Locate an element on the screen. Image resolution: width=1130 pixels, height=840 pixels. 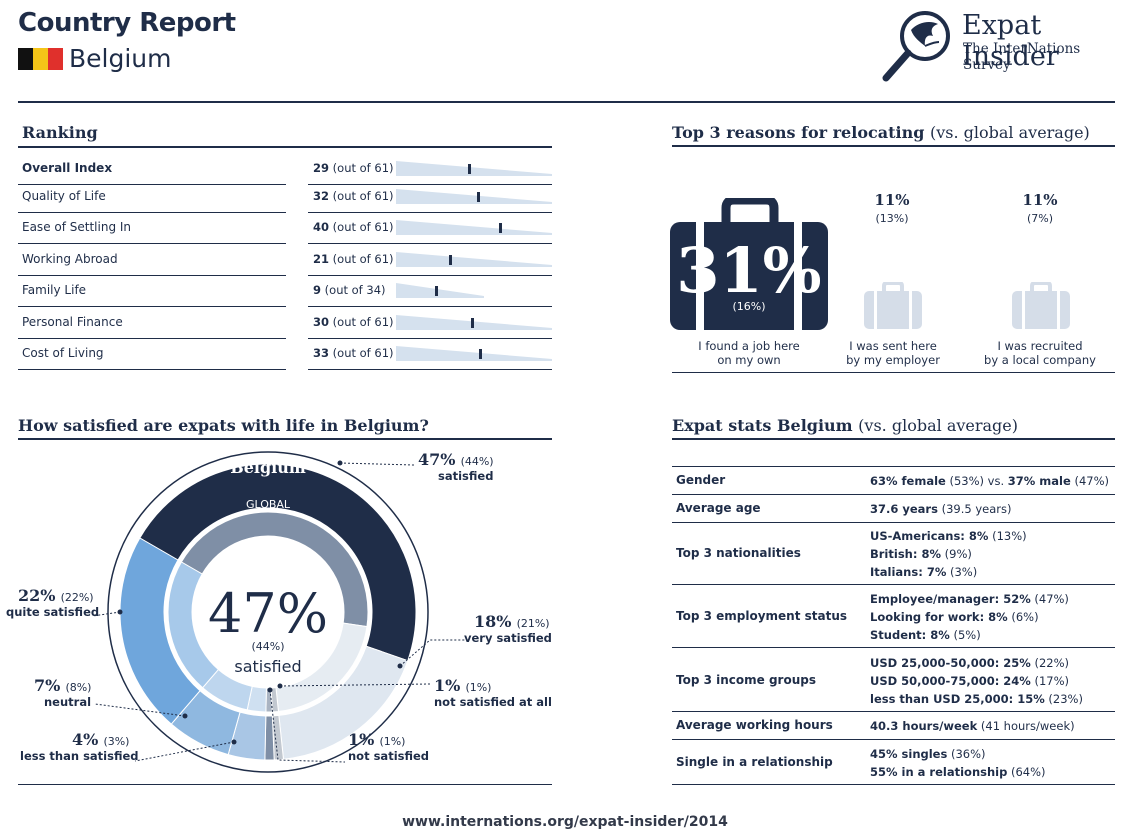
stats-value-text: (47%) is located at coordinates (1049, 599).